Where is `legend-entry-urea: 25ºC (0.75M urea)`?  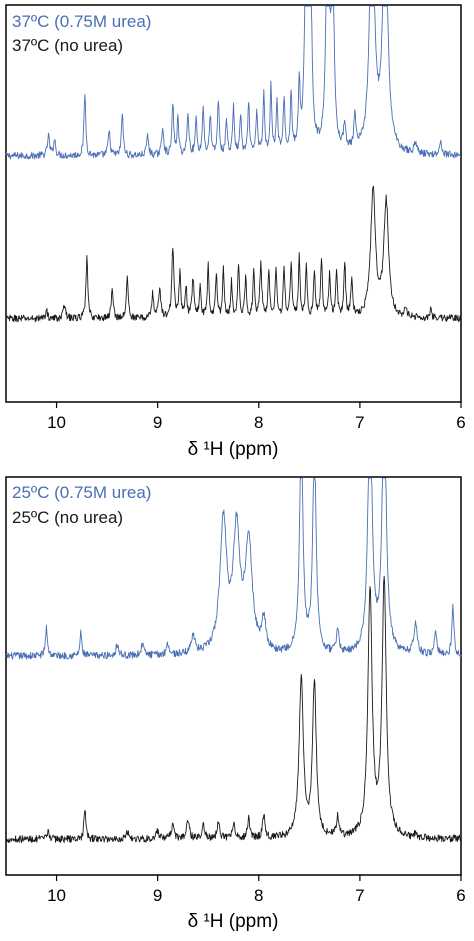
legend-entry-urea: 25ºC (0.75M urea) is located at coordinates (81, 492).